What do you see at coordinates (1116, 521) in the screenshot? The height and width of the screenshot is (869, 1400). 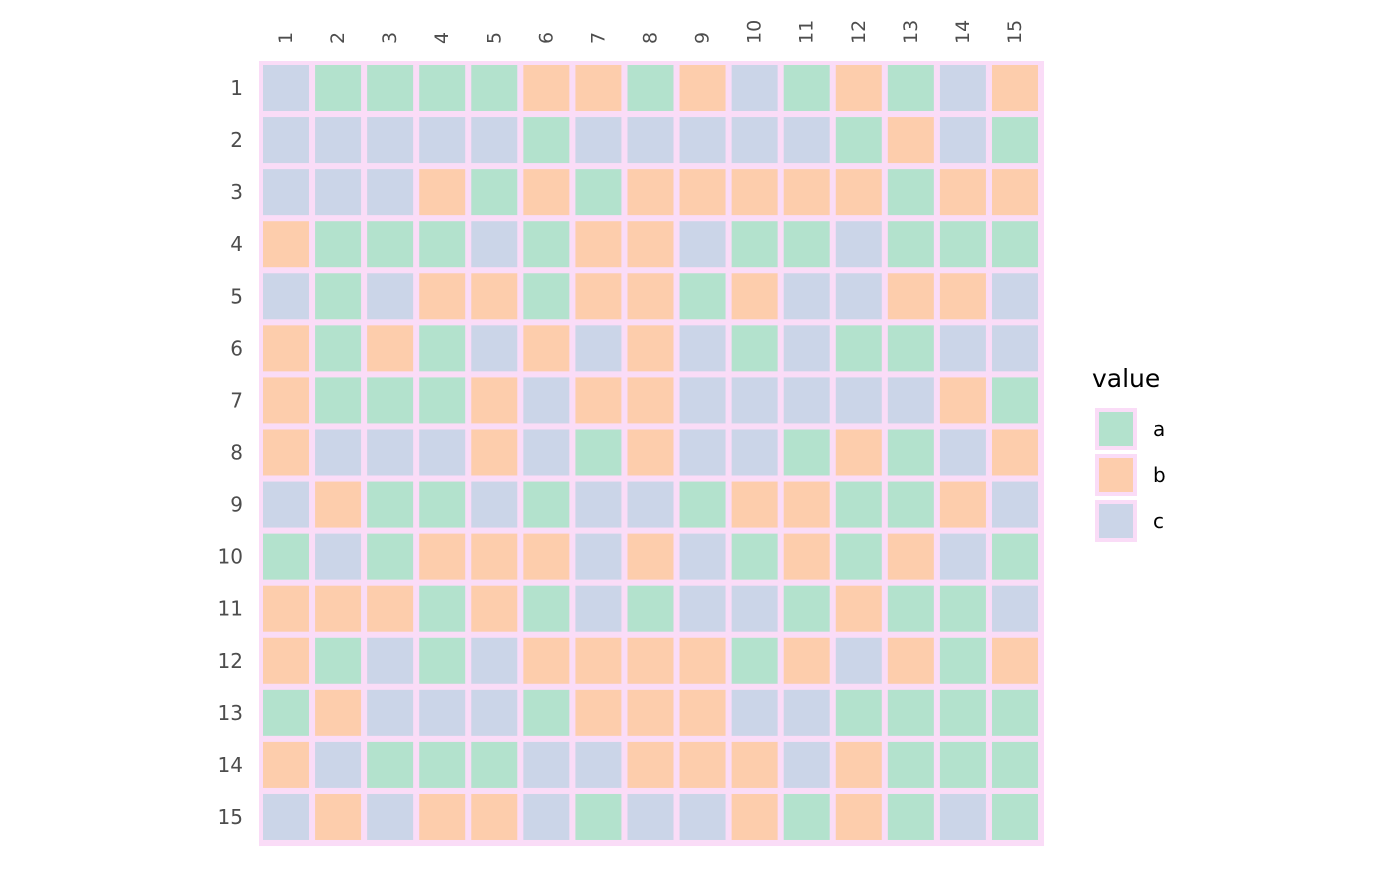 I see `legend-key-c` at bounding box center [1116, 521].